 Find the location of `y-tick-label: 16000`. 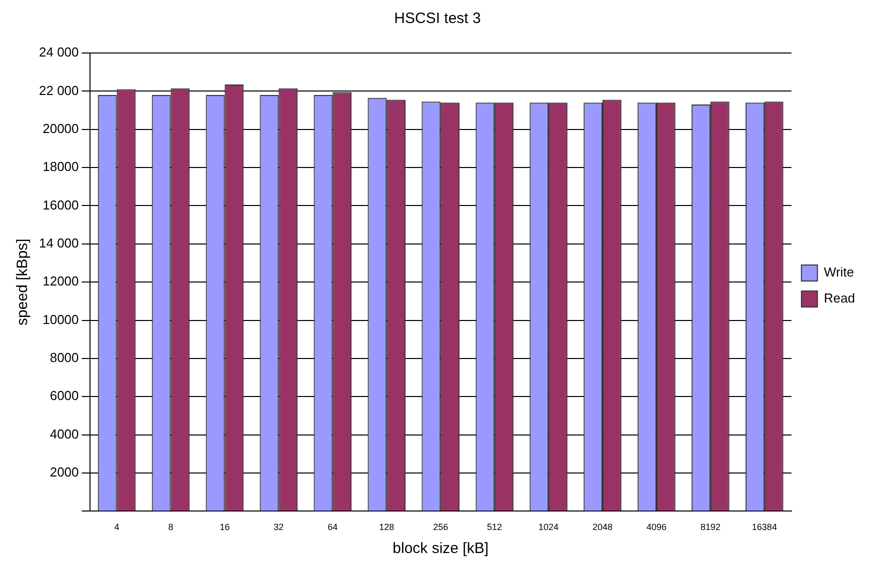

y-tick-label: 16000 is located at coordinates (60, 204).